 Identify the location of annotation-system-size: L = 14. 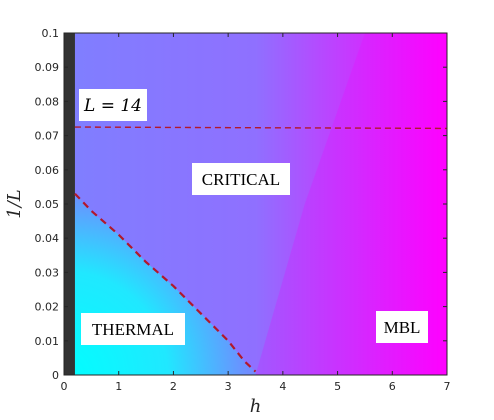
(113, 105).